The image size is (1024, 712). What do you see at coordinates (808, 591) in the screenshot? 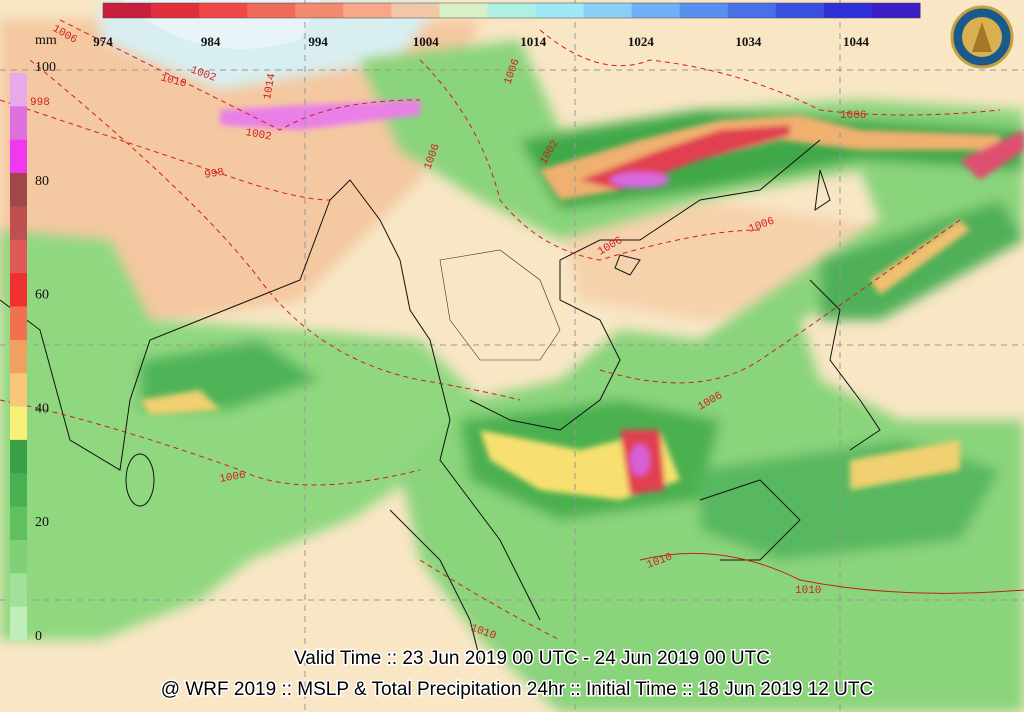
I see `isobar-label: 1010` at bounding box center [808, 591].